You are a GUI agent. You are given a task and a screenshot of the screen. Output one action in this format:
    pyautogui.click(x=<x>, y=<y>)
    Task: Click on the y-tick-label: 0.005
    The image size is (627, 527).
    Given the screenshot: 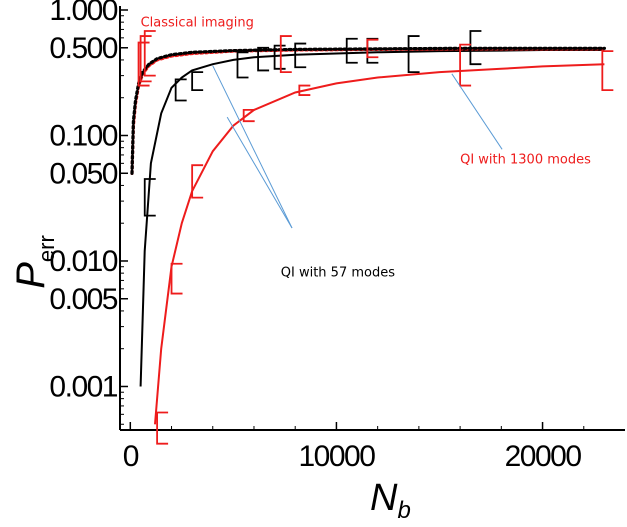 What is the action you would take?
    pyautogui.click(x=83, y=299)
    